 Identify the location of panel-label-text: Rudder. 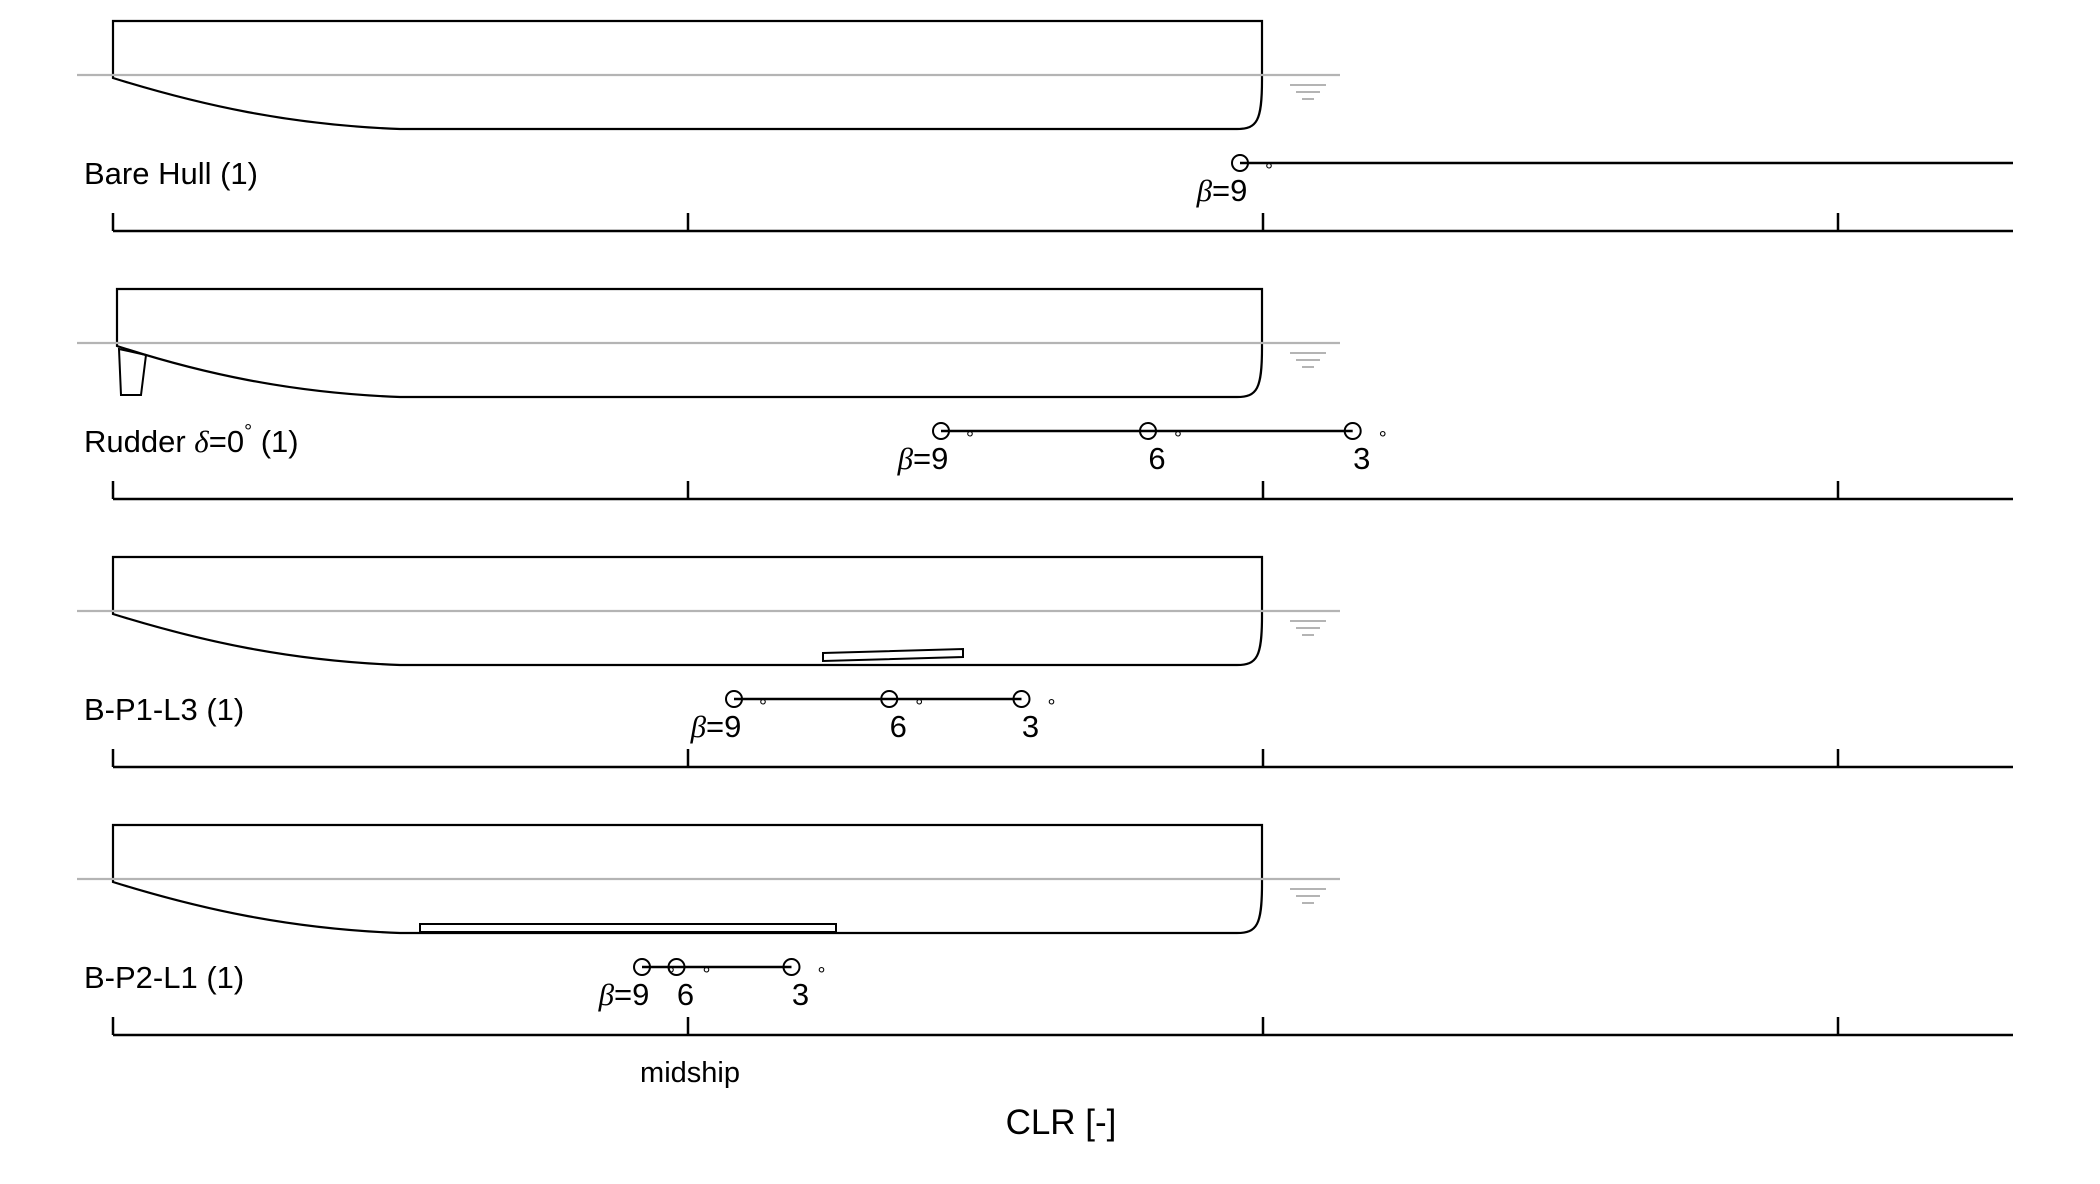
(139, 441).